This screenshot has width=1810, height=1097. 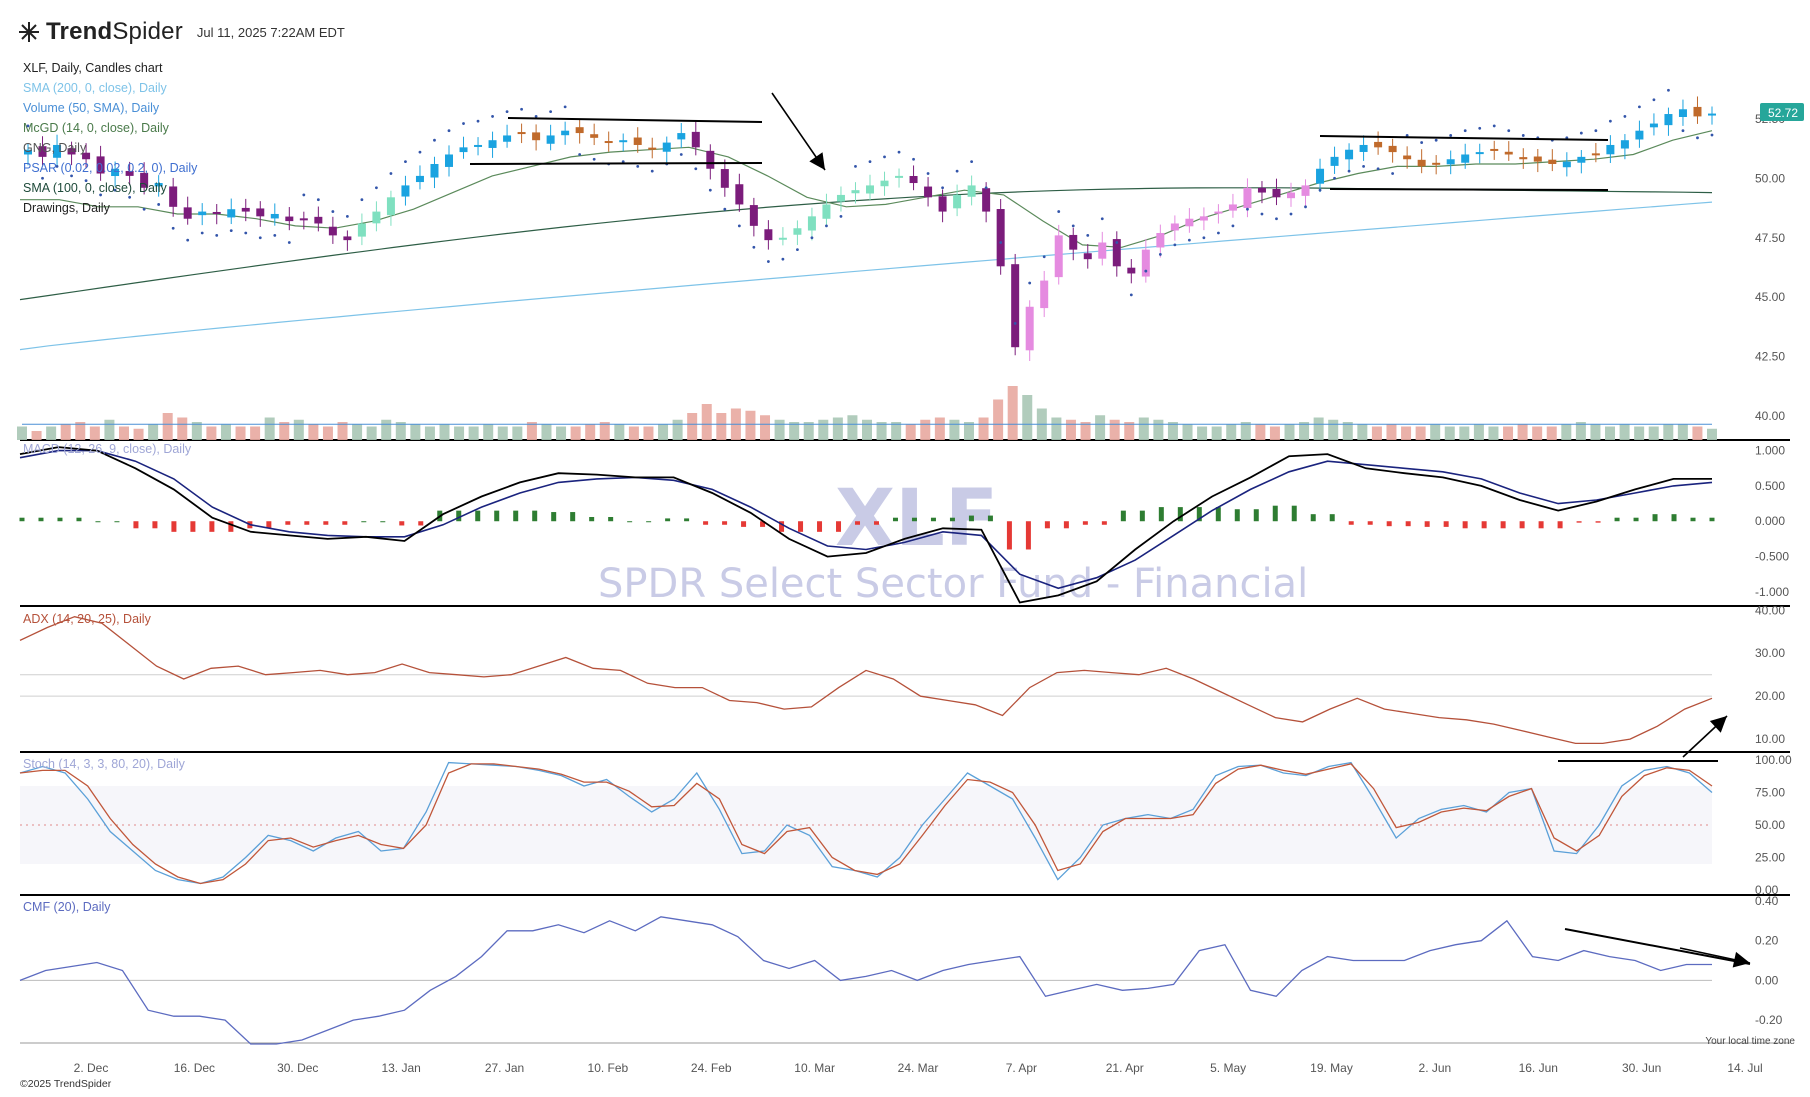 I want to click on stoch-label: Stoch (14, 3, 3, 80, 20), Daily, so click(x=104, y=764).